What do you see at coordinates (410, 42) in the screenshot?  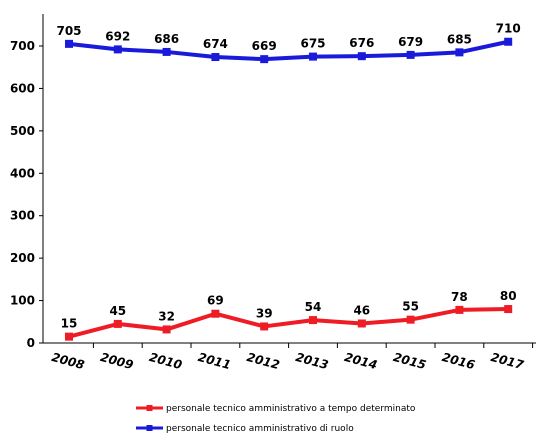 I see `data-label: 679` at bounding box center [410, 42].